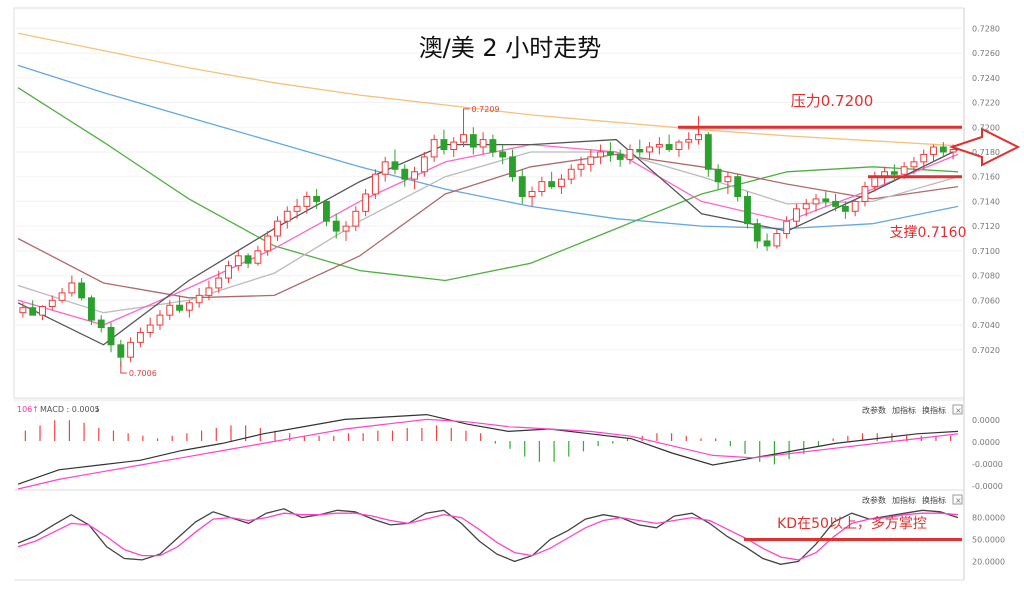 This screenshot has width=1024, height=604. Describe the element at coordinates (986, 325) in the screenshot. I see `price-tick-label: 0.7040` at that location.